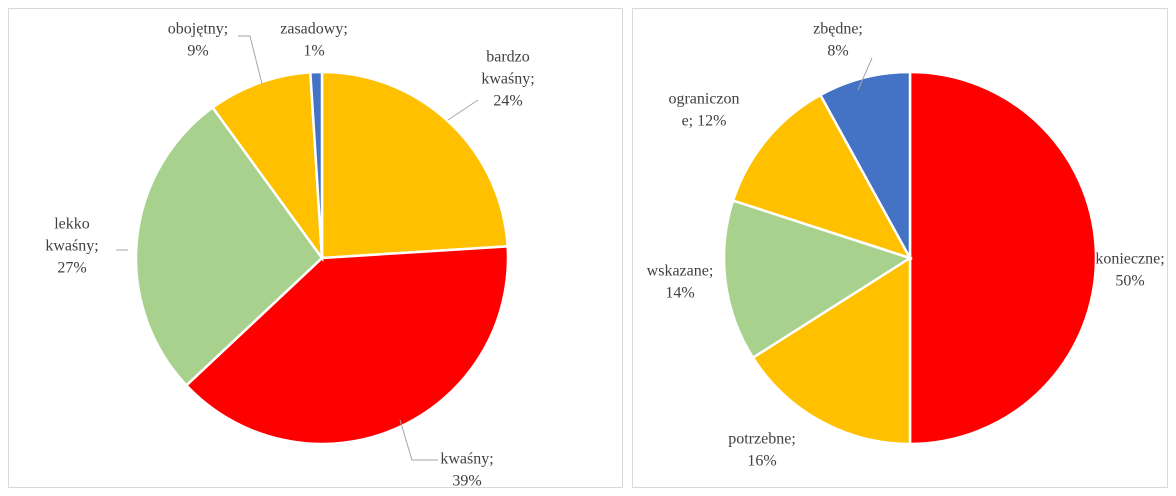 Image resolution: width=1176 pixels, height=496 pixels. What do you see at coordinates (1129, 281) in the screenshot?
I see `data-label: 50%` at bounding box center [1129, 281].